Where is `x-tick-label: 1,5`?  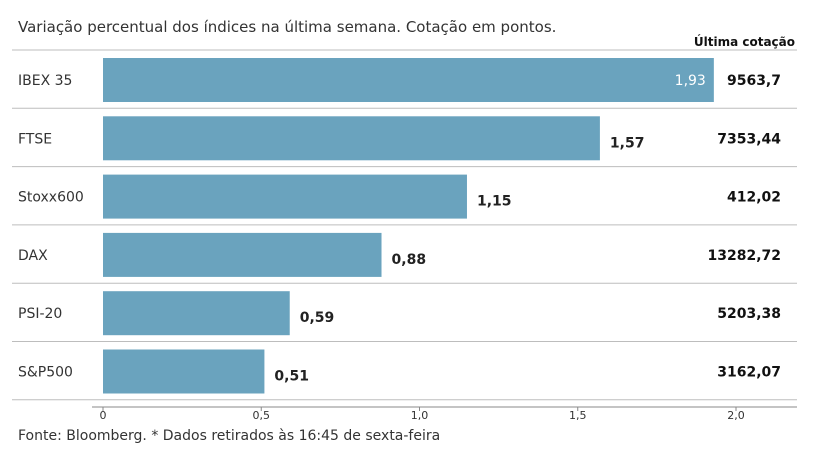 x-tick-label: 1,5 is located at coordinates (578, 415).